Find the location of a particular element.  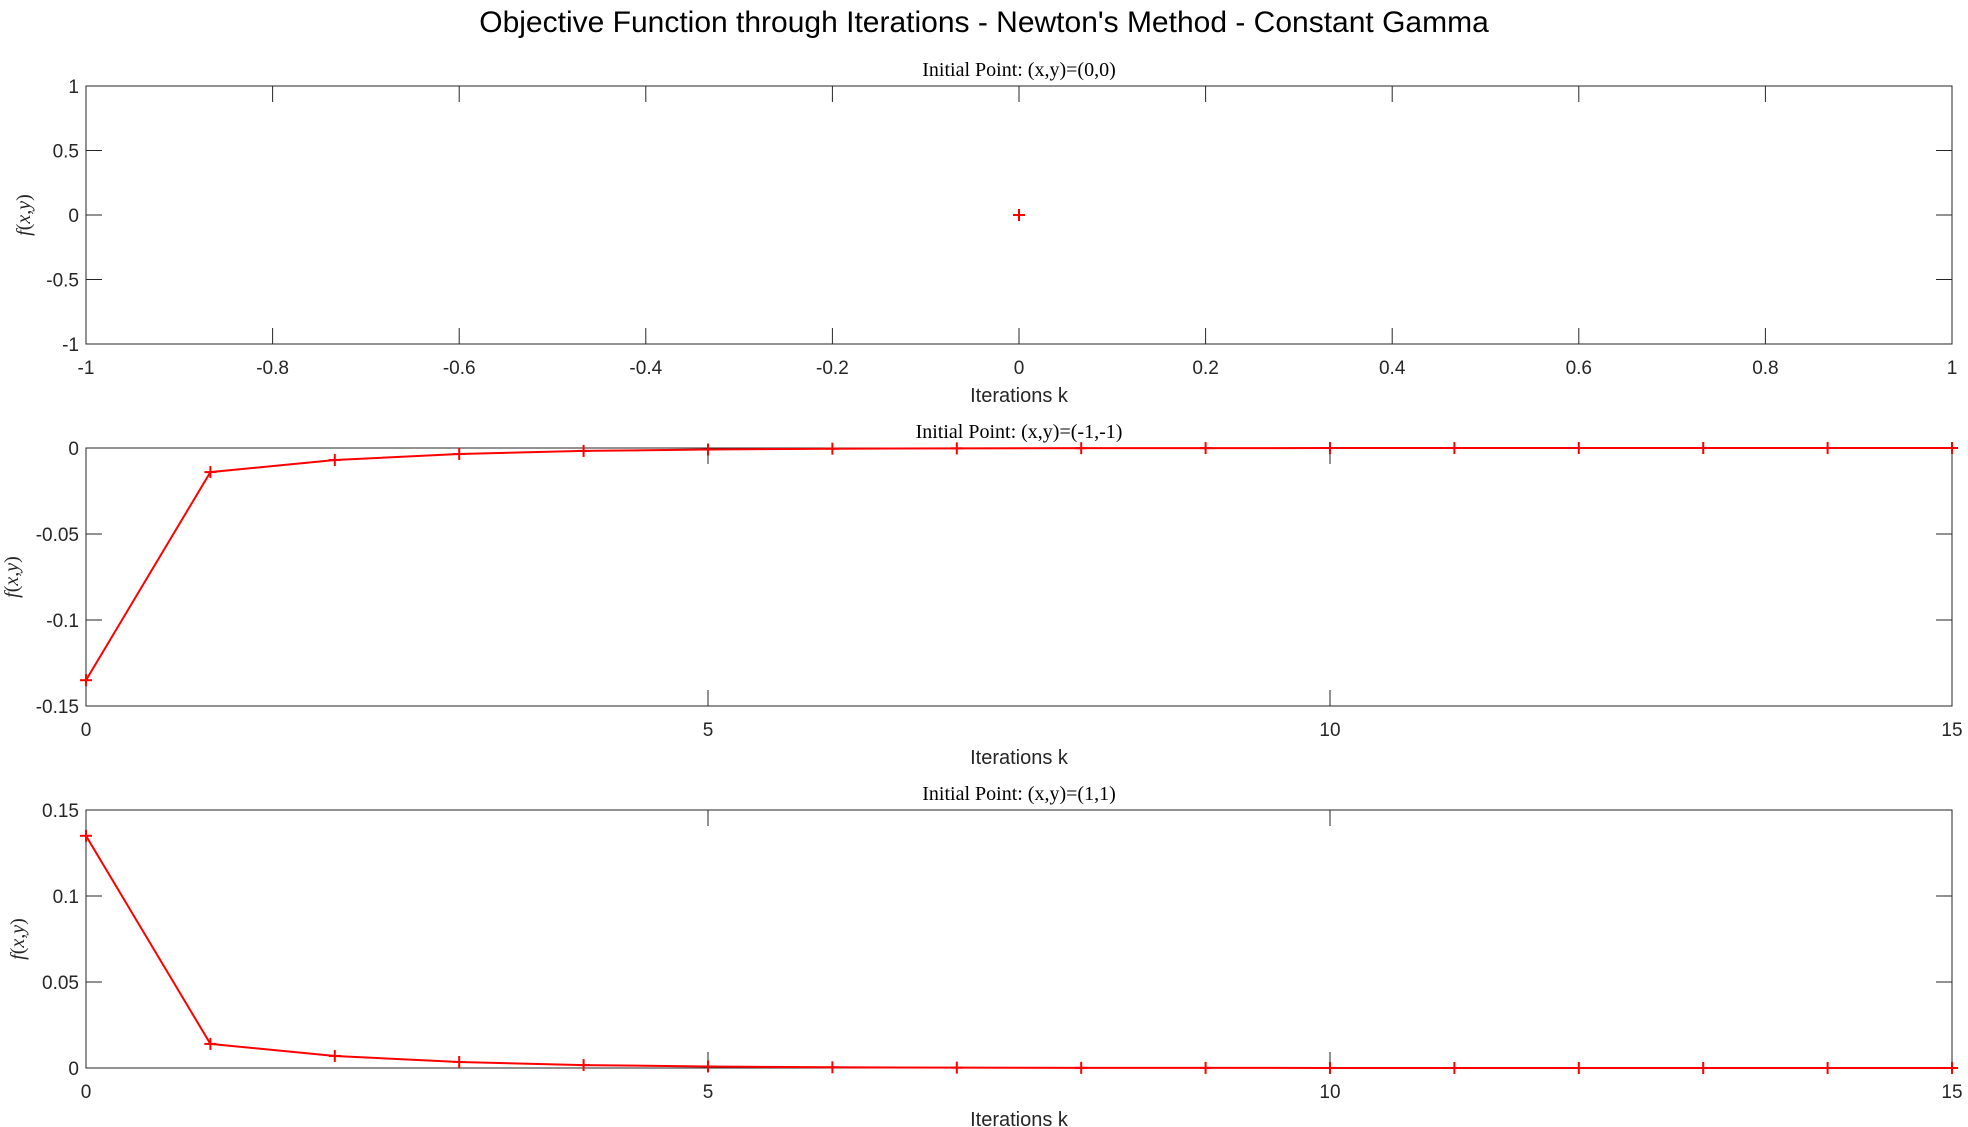

plot3-xtick-label: 5 is located at coordinates (708, 1092).